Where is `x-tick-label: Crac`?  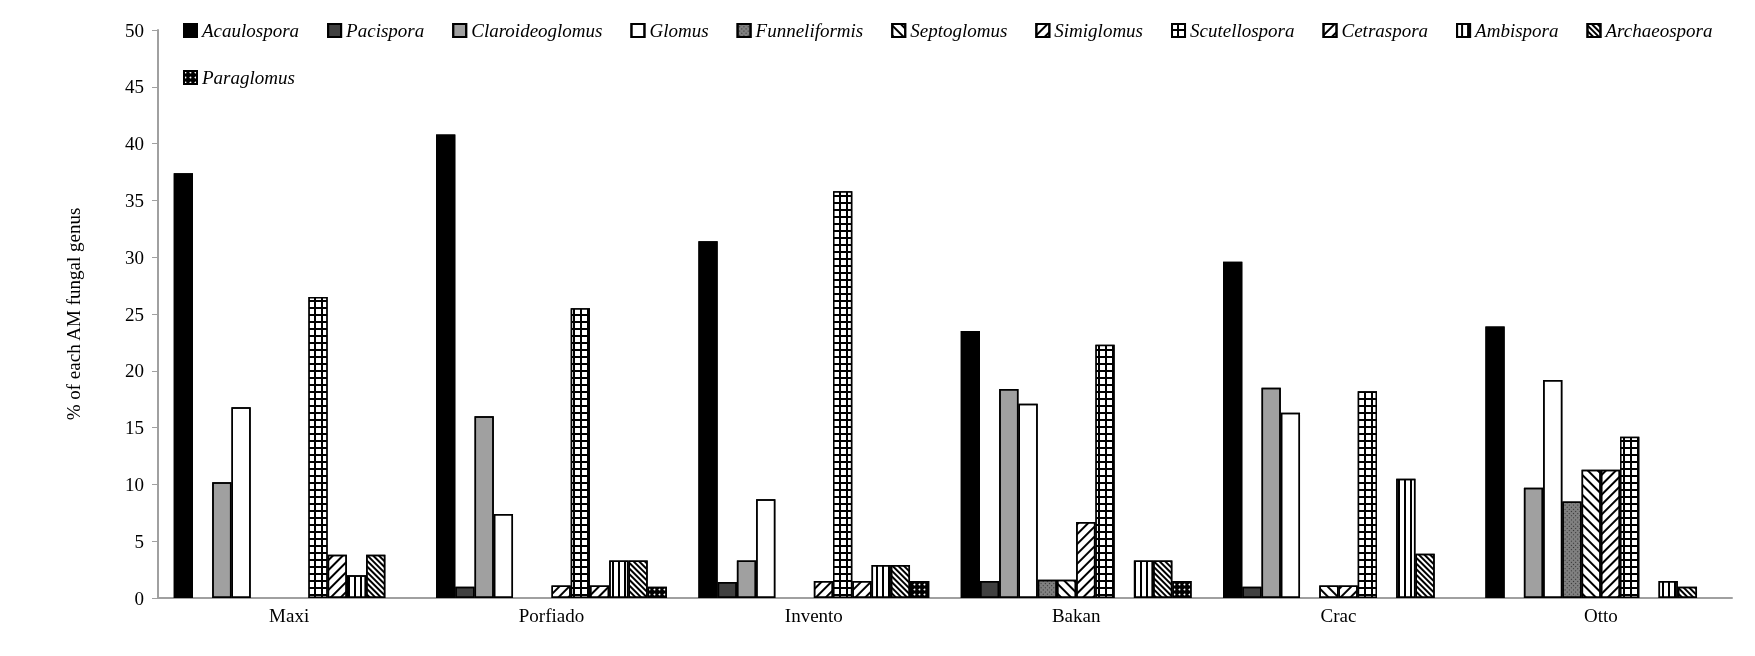
x-tick-label: Crac is located at coordinates (1338, 615).